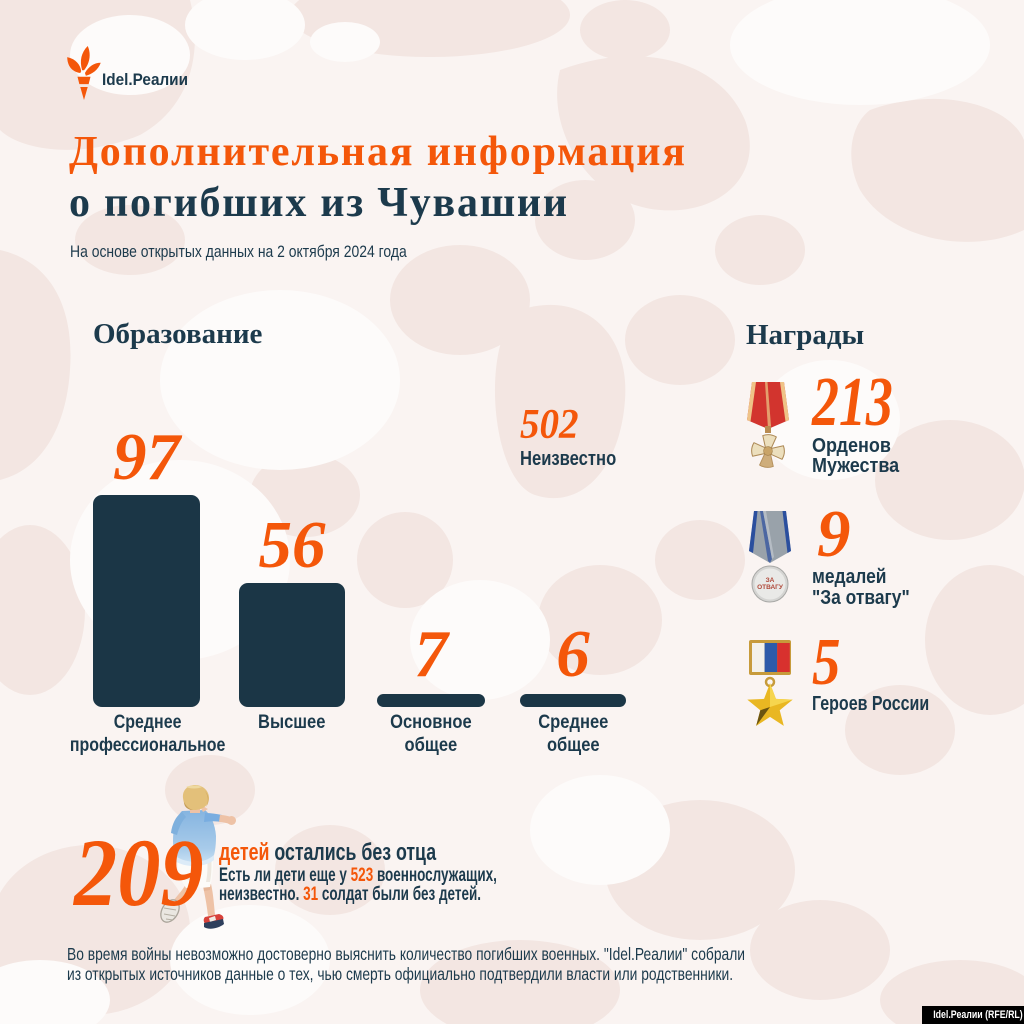  I want to click on svg-text: ЗА, so click(770, 580).